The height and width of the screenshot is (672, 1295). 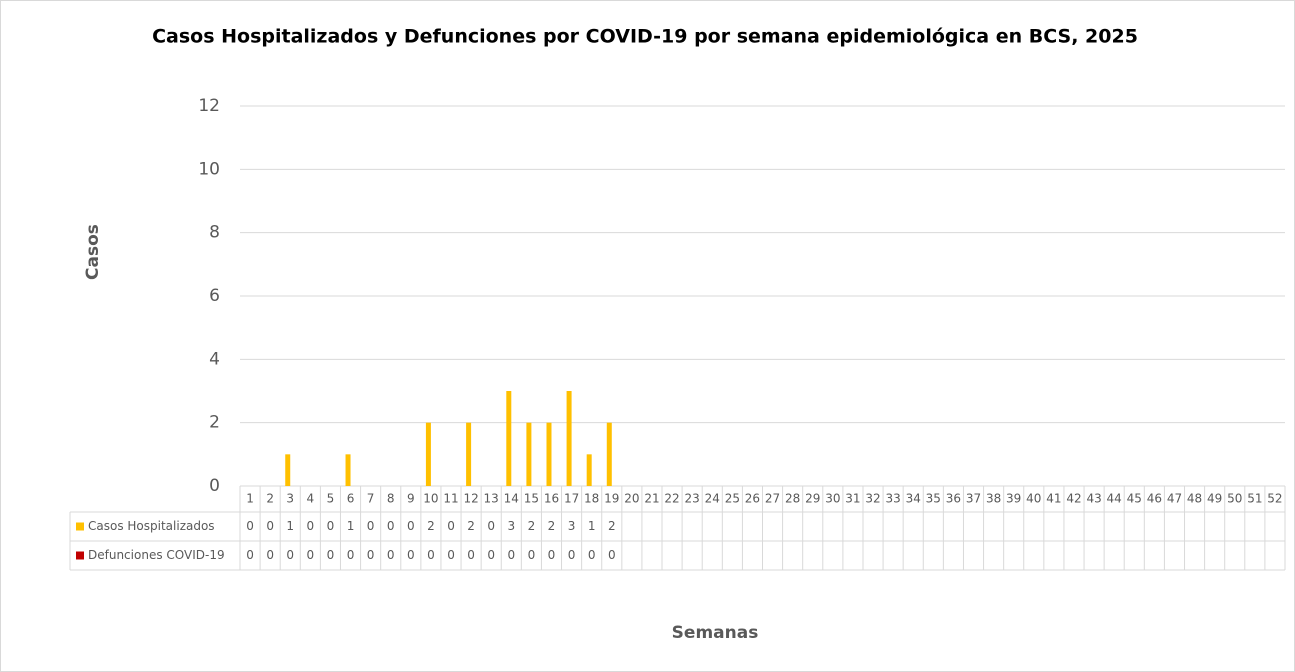 I want to click on x-tick-label: 52, so click(x=1274, y=499).